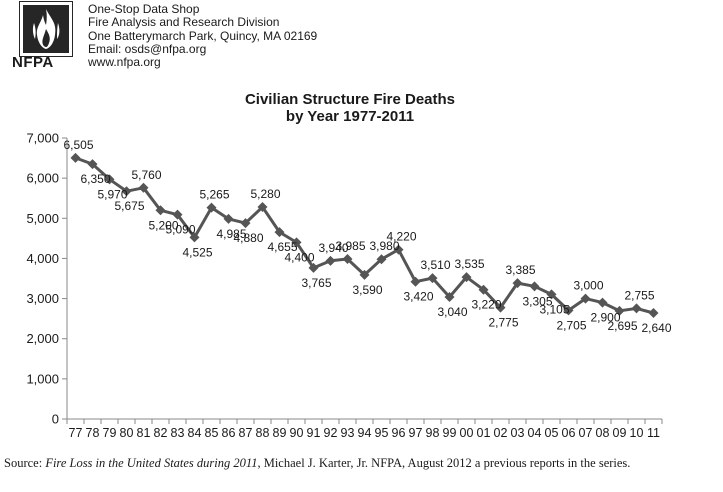 The height and width of the screenshot is (492, 723). Describe the element at coordinates (603, 433) in the screenshot. I see `x-tick-label: 08` at that location.